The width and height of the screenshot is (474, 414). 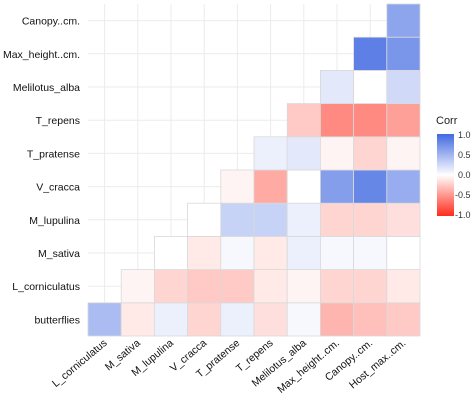 I want to click on row-label: M_sativa, so click(x=59, y=254).